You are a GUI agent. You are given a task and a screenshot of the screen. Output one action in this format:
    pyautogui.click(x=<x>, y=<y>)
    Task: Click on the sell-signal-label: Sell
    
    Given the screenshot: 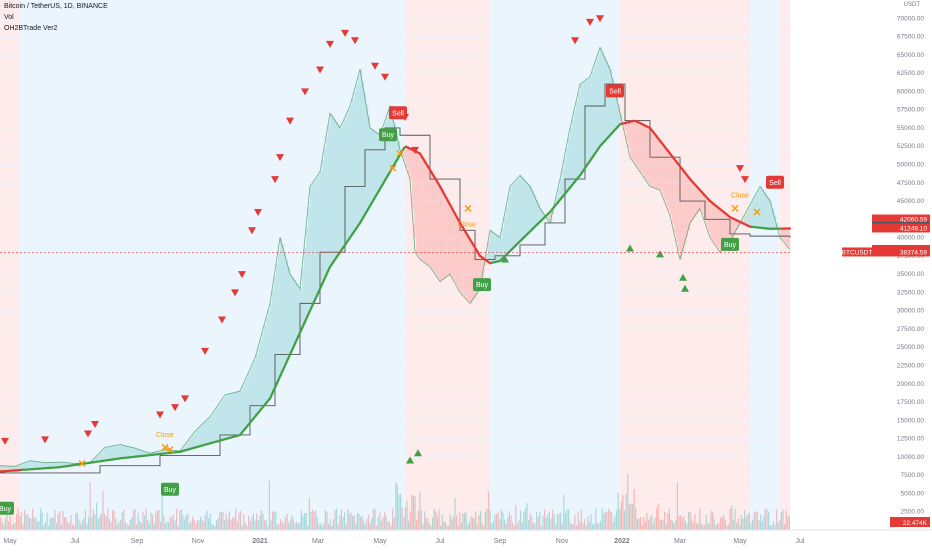 What is the action you would take?
    pyautogui.click(x=398, y=113)
    